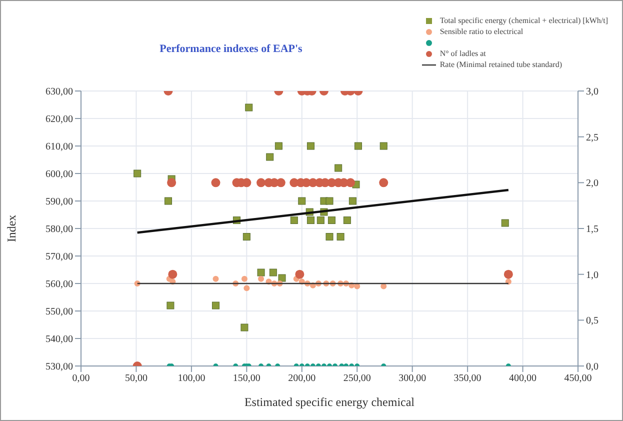  I want to click on x-tick-label: 100,00, so click(192, 378).